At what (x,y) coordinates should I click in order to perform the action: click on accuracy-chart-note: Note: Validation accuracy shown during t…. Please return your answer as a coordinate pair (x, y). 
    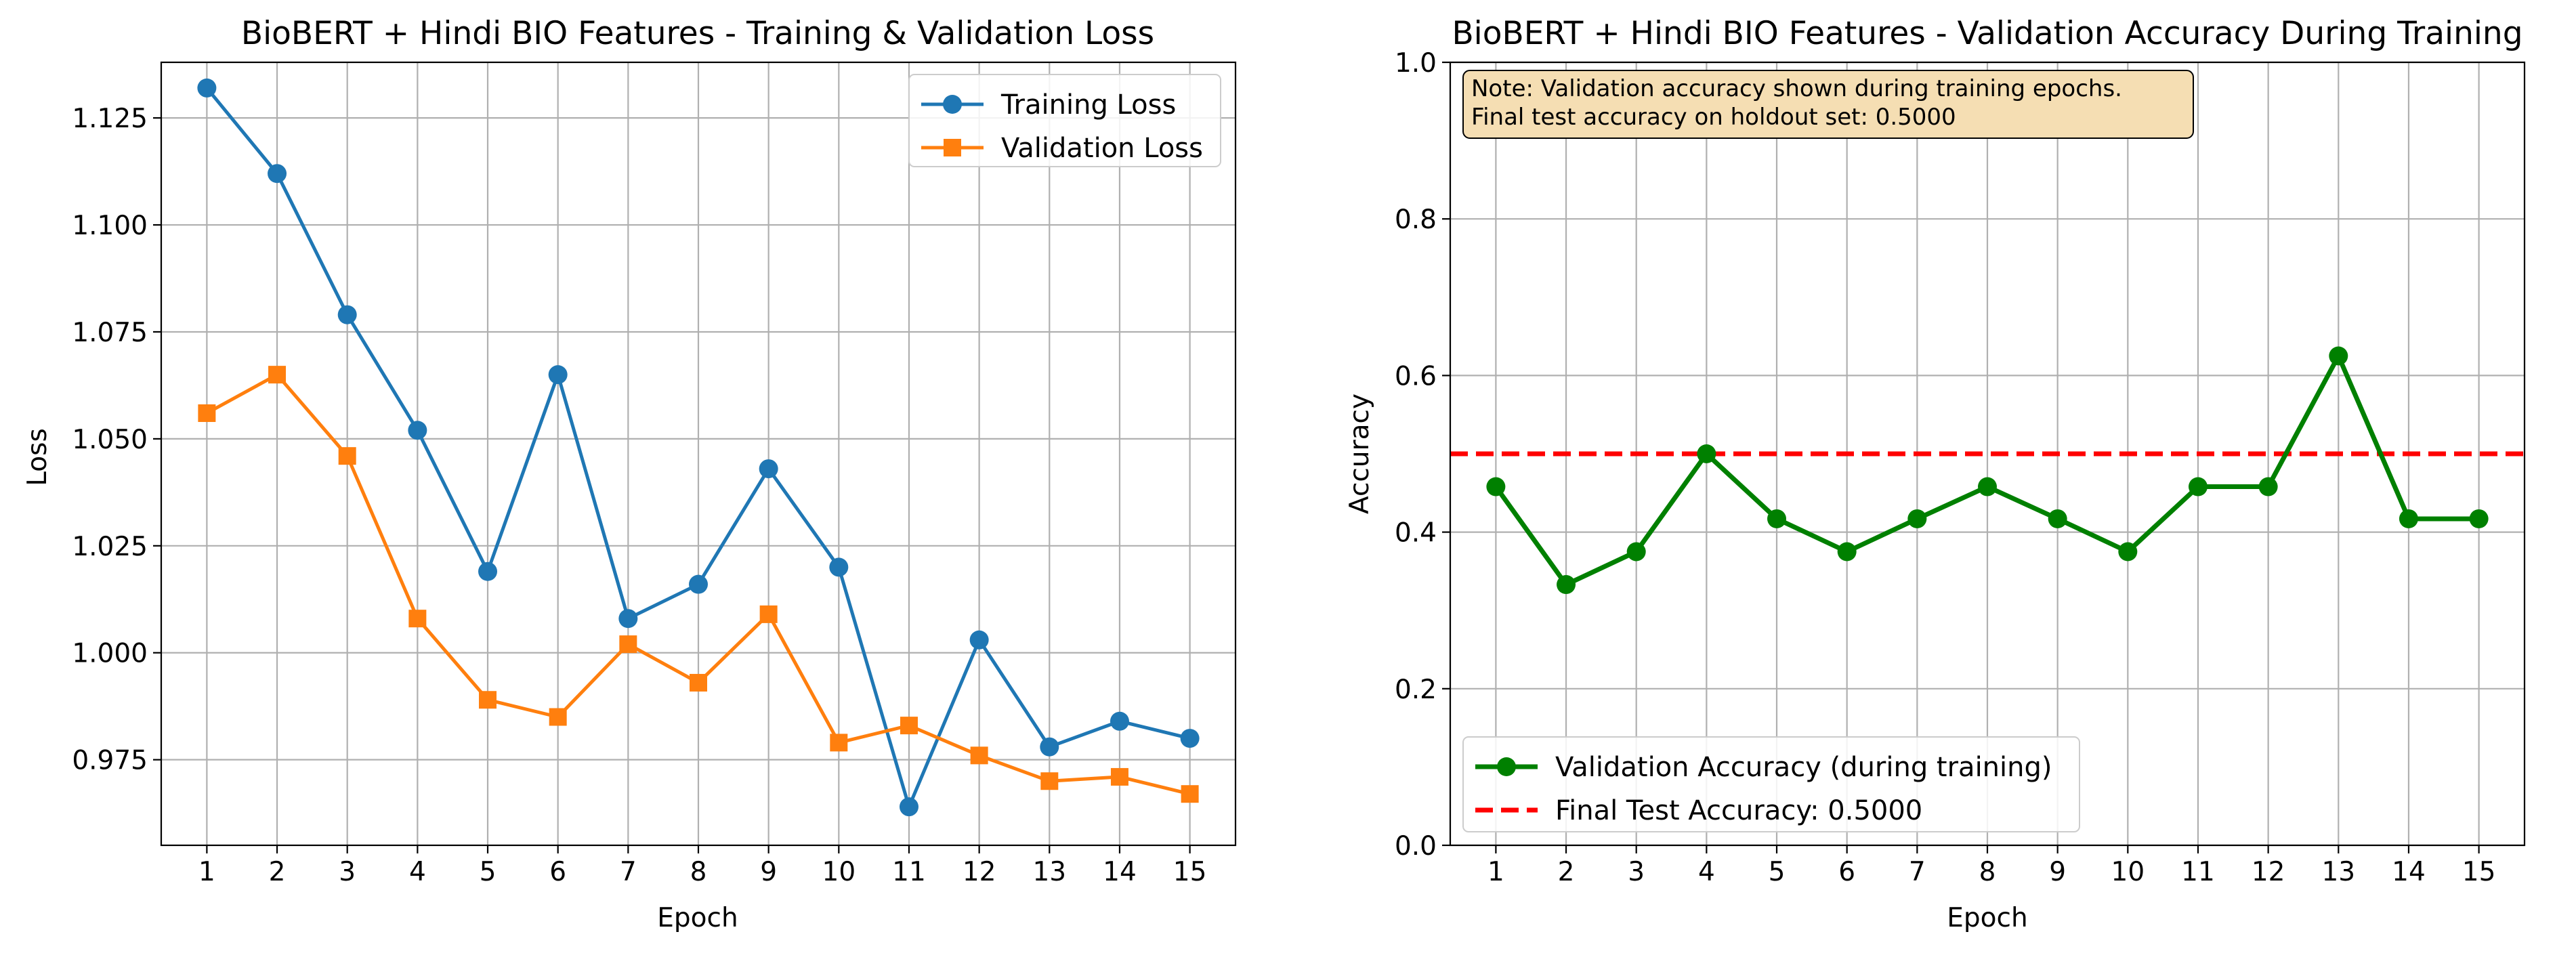
    Looking at the image, I should click on (1828, 104).